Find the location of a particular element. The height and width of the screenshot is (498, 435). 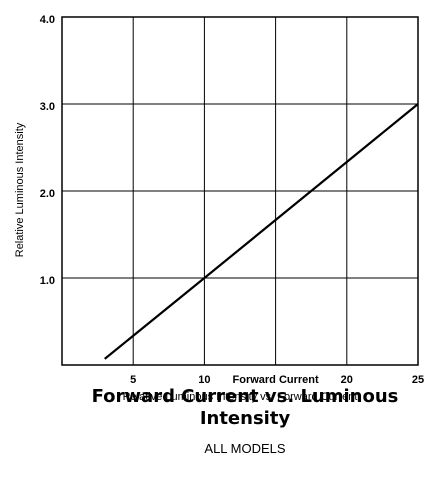

y-tick-label: 4.0 is located at coordinates (47, 20).